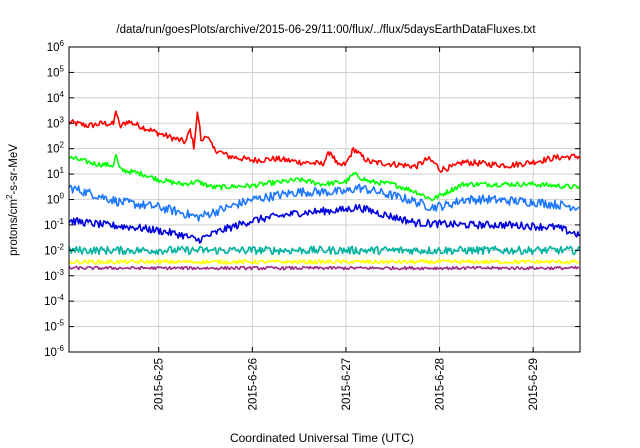  I want to click on x-tick-label: 2015-6-28, so click(441, 384).